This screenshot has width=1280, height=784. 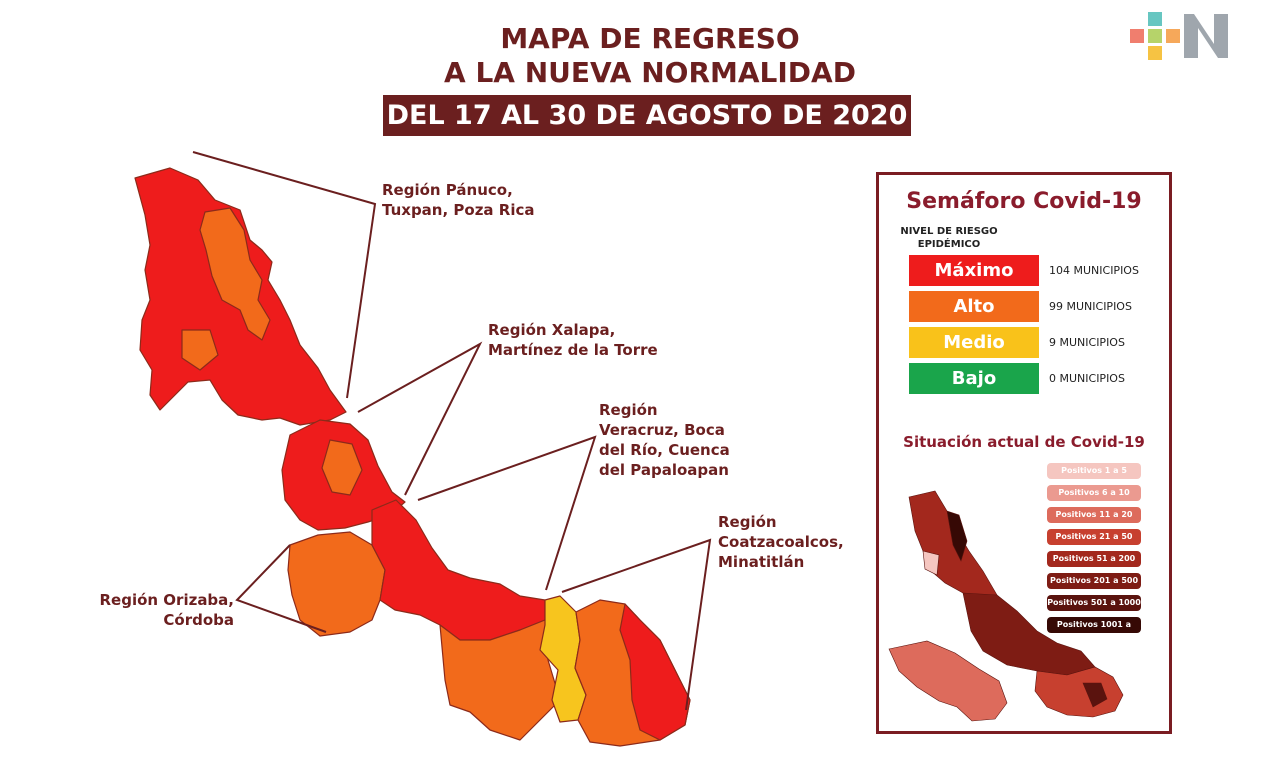 I want to click on region-label-line: Minatitlán, so click(x=761, y=562).